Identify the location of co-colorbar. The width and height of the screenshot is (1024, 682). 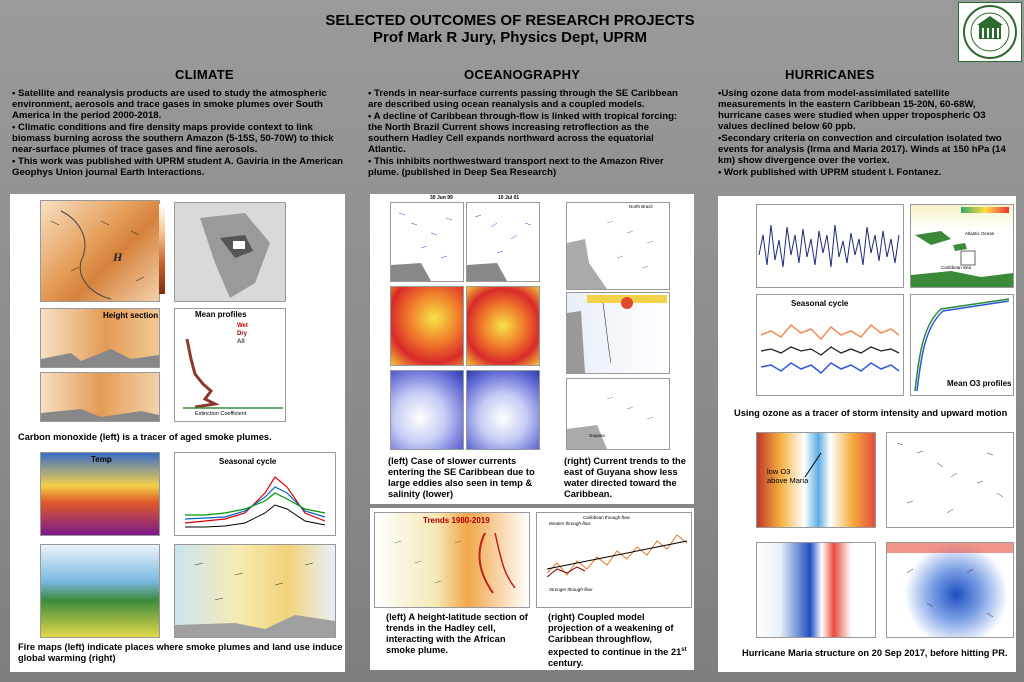
(162, 249).